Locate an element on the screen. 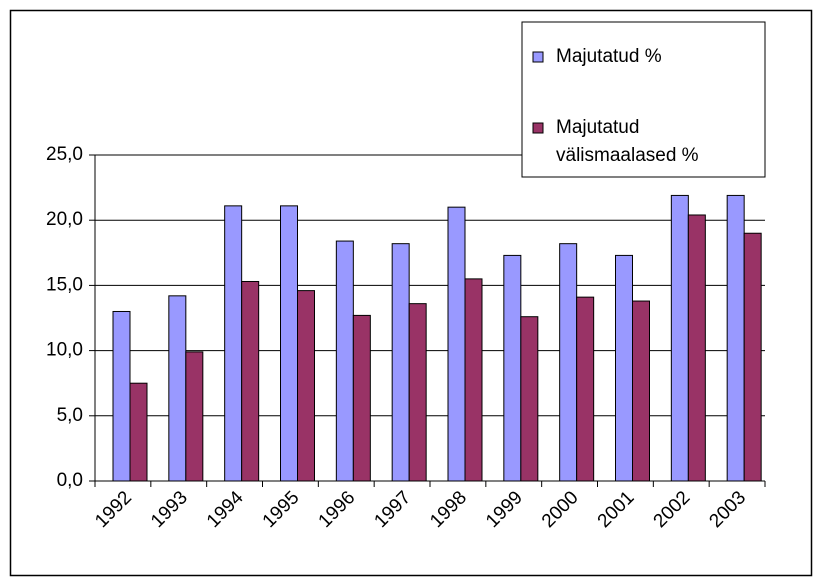 The height and width of the screenshot is (586, 822). y-tick-label: 0,0 is located at coordinates (70, 480).